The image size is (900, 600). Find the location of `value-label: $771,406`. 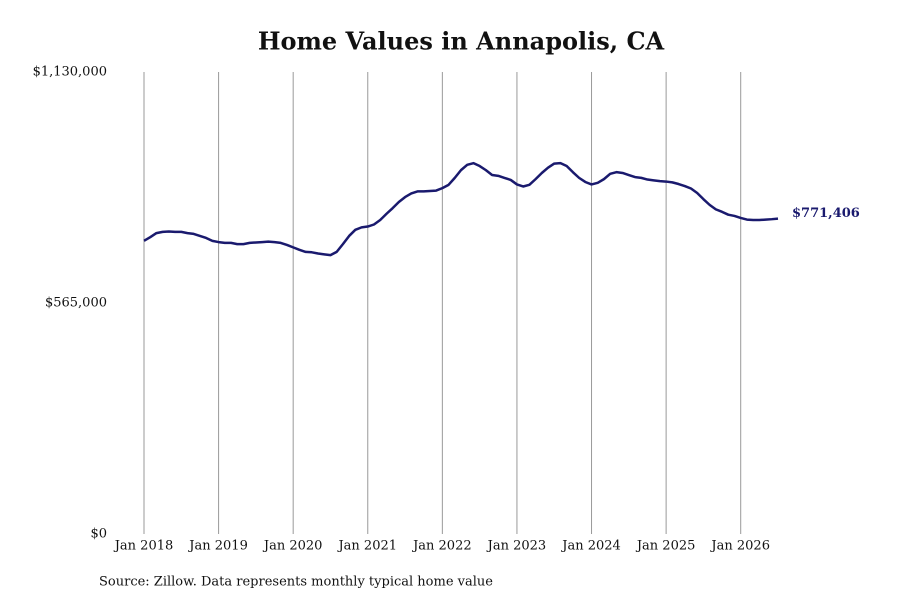

value-label: $771,406 is located at coordinates (826, 213).